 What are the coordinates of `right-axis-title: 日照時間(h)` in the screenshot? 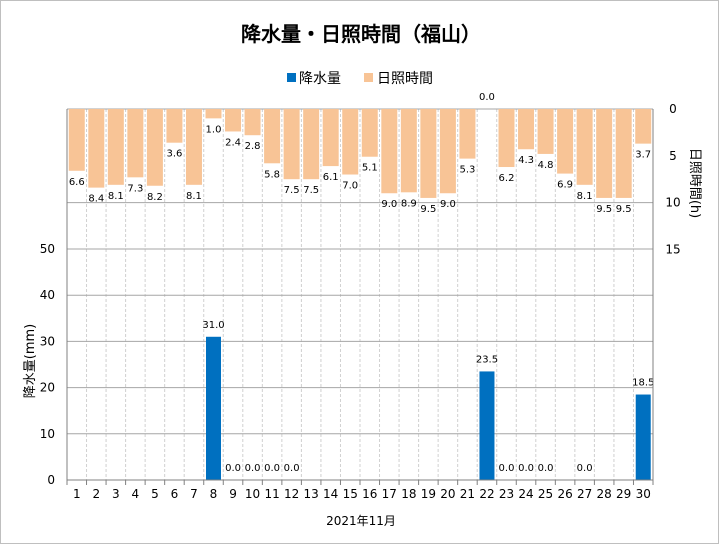 It's located at (694, 183).